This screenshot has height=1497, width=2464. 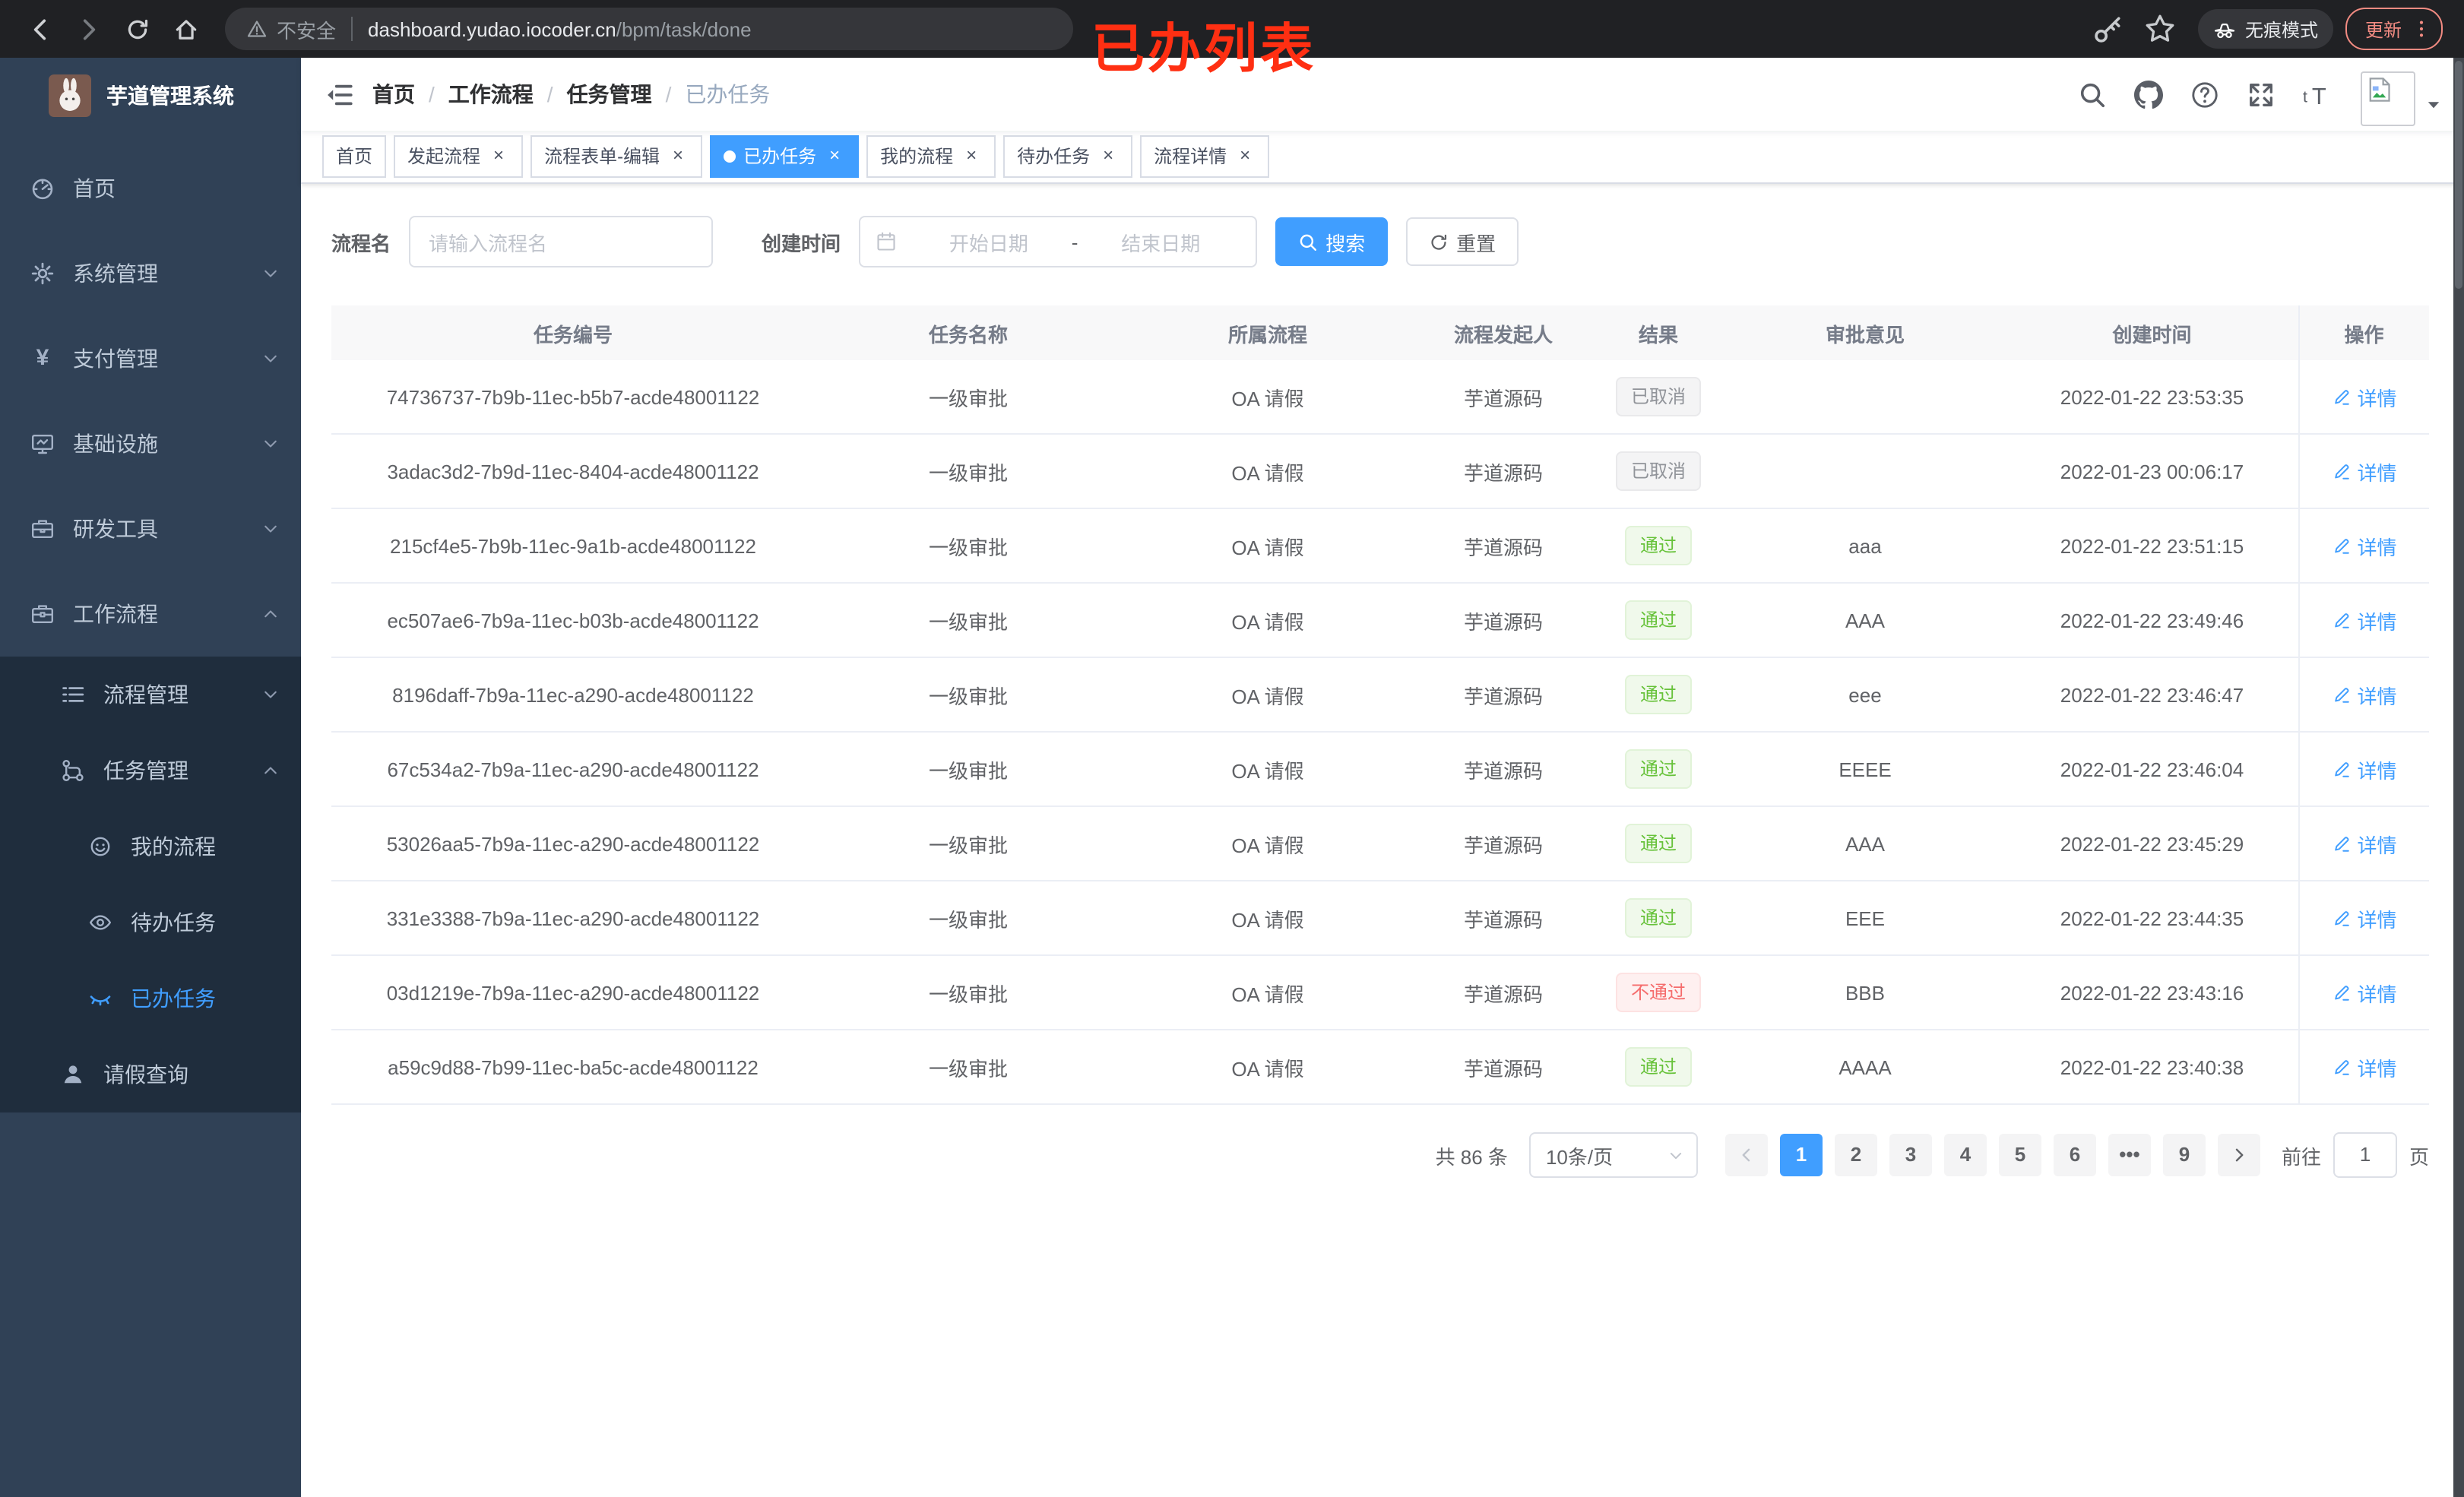 I want to click on key-icon, so click(x=2108, y=29).